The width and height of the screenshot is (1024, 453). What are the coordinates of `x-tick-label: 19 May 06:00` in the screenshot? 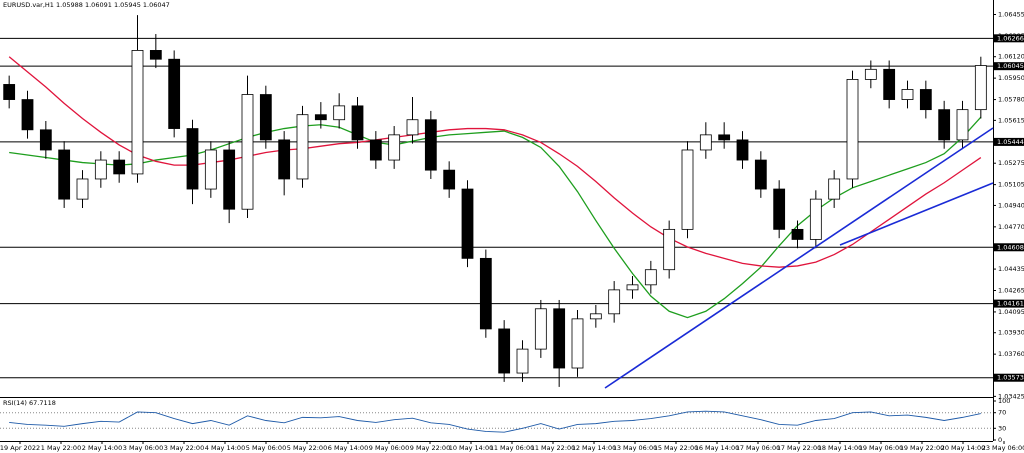 It's located at (881, 448).